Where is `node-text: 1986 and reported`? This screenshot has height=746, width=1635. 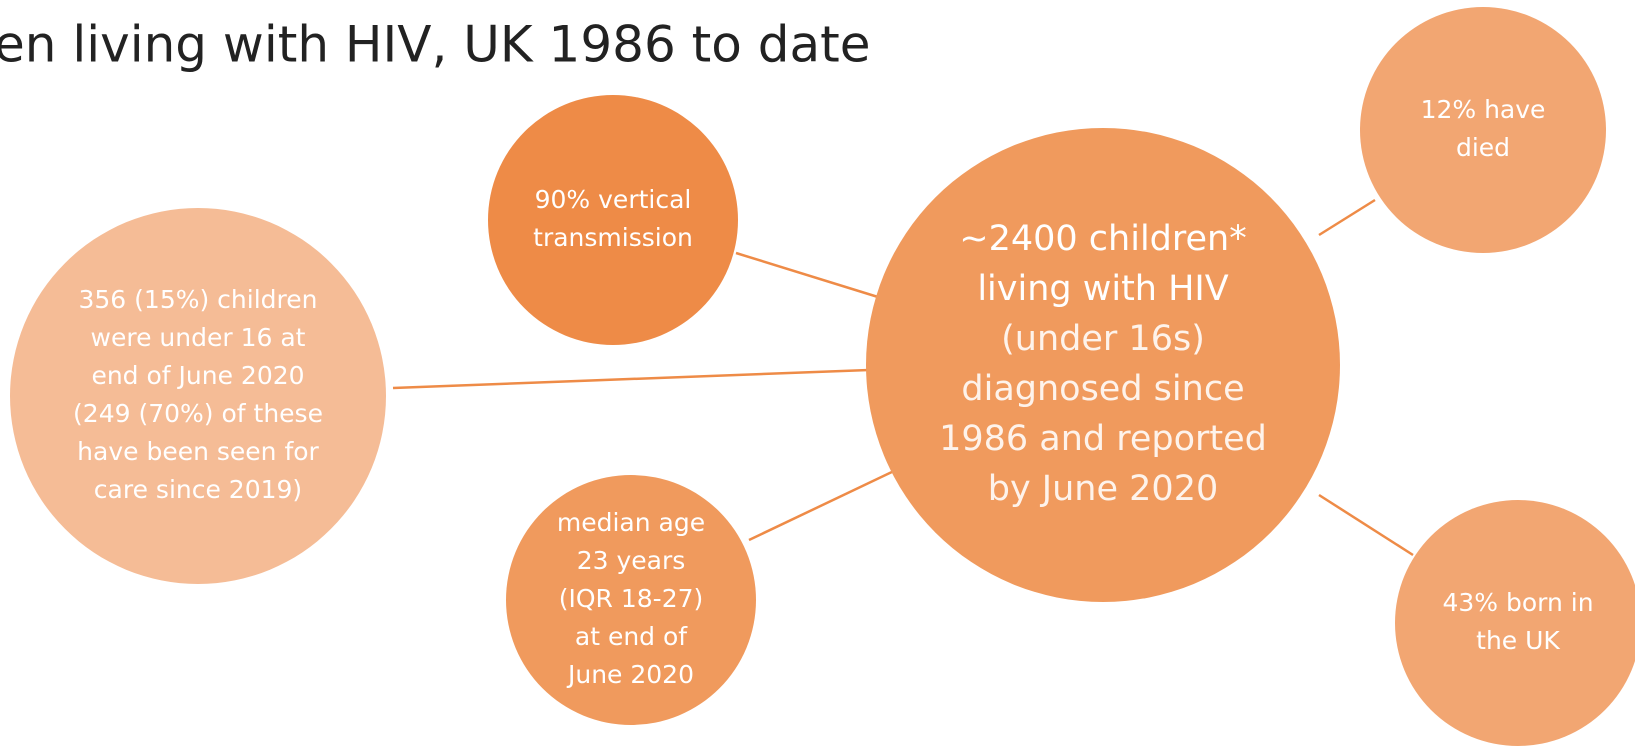
node-text: 1986 and reported is located at coordinates (1103, 439).